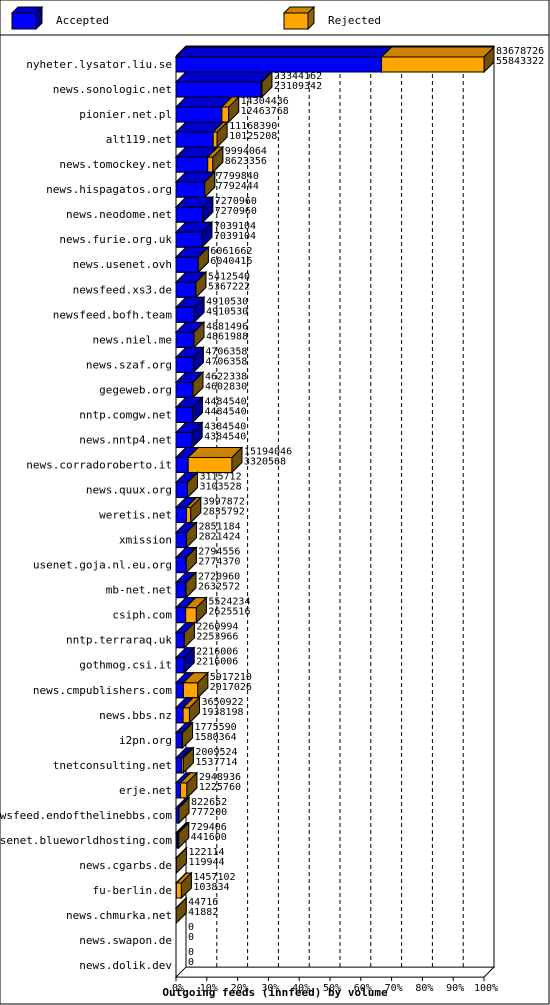  Describe the element at coordinates (145, 740) in the screenshot. I see `category-label: i2pn.org` at that location.